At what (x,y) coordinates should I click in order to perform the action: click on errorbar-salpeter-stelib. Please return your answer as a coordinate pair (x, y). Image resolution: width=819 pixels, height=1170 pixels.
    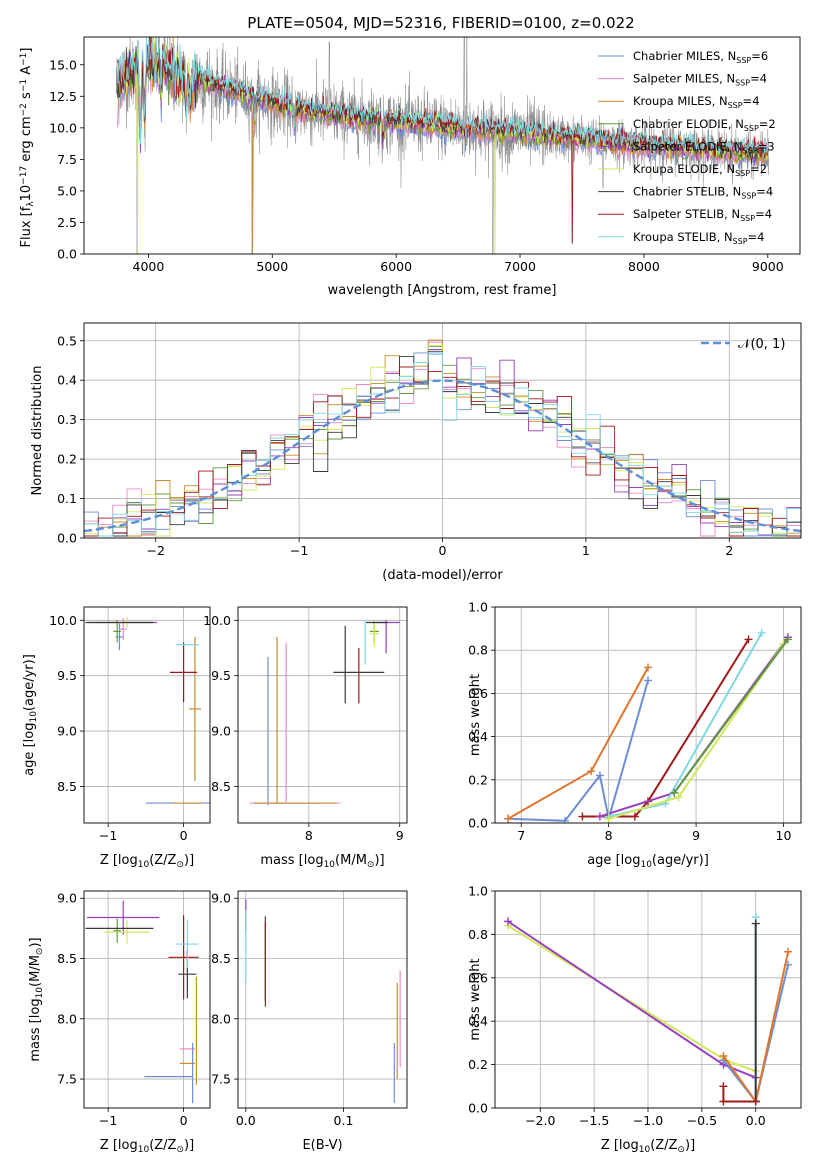
    Looking at the image, I should click on (183, 957).